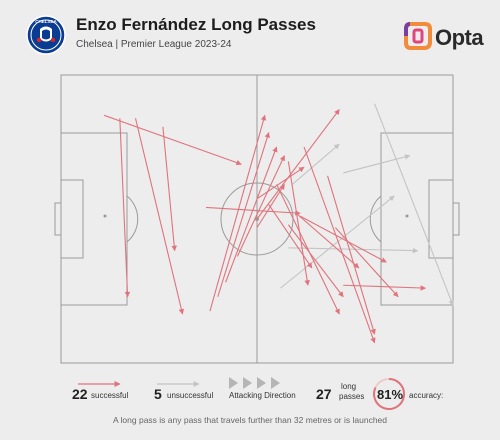 The width and height of the screenshot is (500, 440). What do you see at coordinates (196, 24) in the screenshot?
I see `chart-title: Enzo Fernández Long Passes` at bounding box center [196, 24].